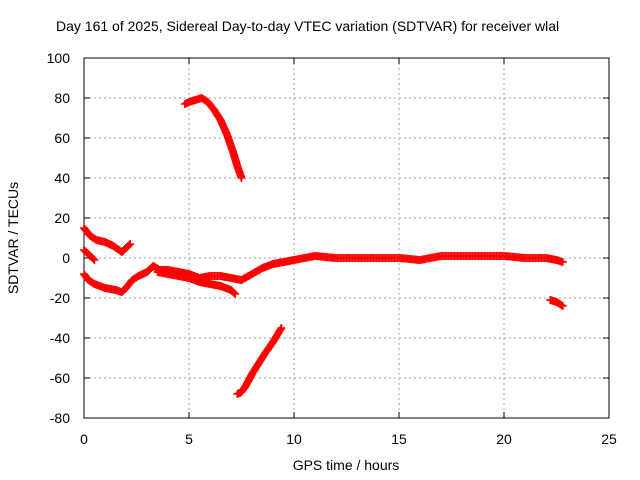 This screenshot has width=640, height=480. What do you see at coordinates (59, 58) in the screenshot?
I see `y-tick-label: 100` at bounding box center [59, 58].